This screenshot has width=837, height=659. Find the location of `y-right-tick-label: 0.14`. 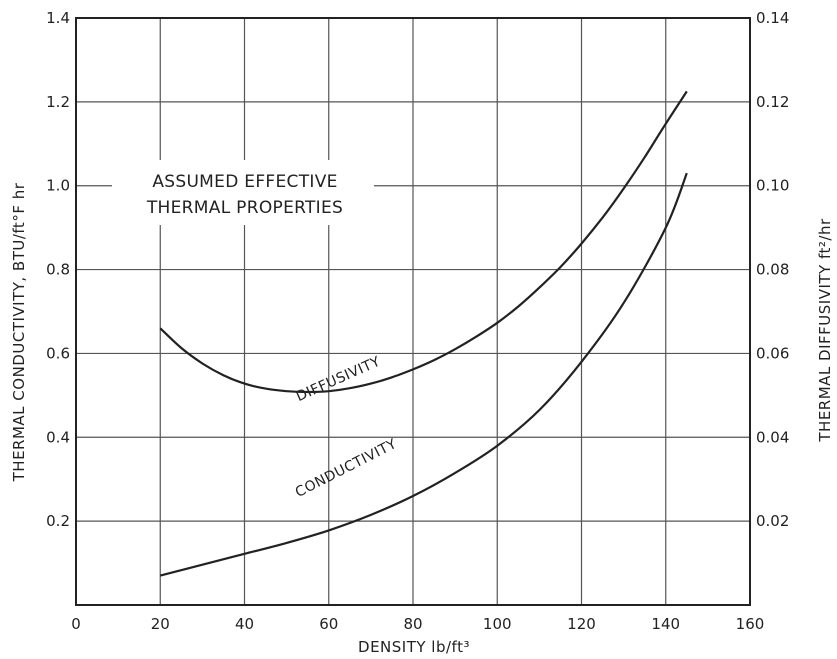

y-right-tick-label: 0.14 is located at coordinates (772, 18).